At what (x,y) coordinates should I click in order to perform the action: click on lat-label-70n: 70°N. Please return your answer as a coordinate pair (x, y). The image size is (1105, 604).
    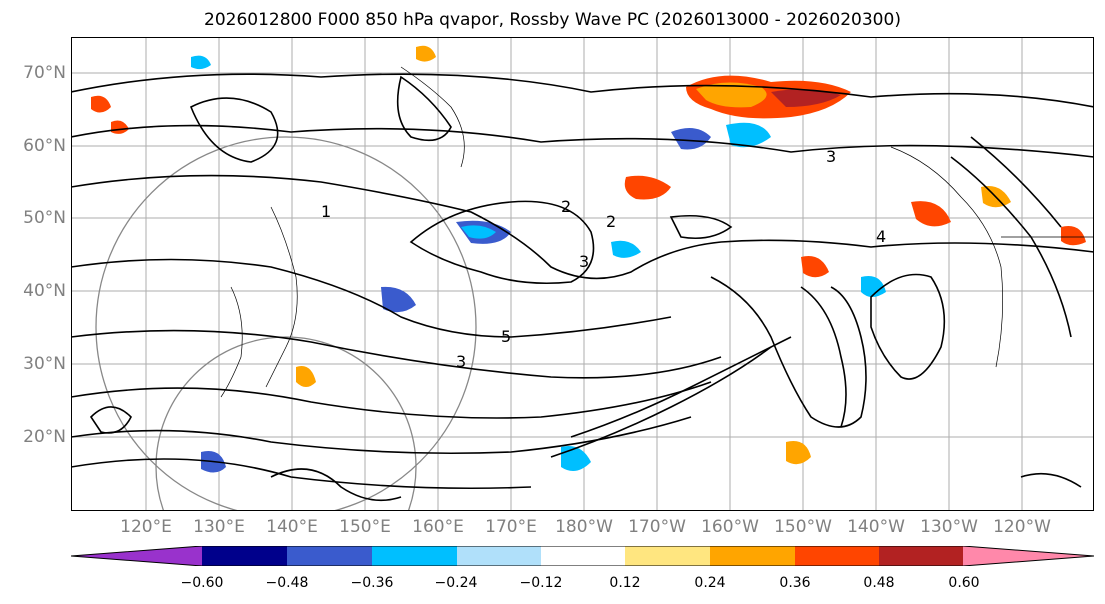
    Looking at the image, I should click on (44, 73).